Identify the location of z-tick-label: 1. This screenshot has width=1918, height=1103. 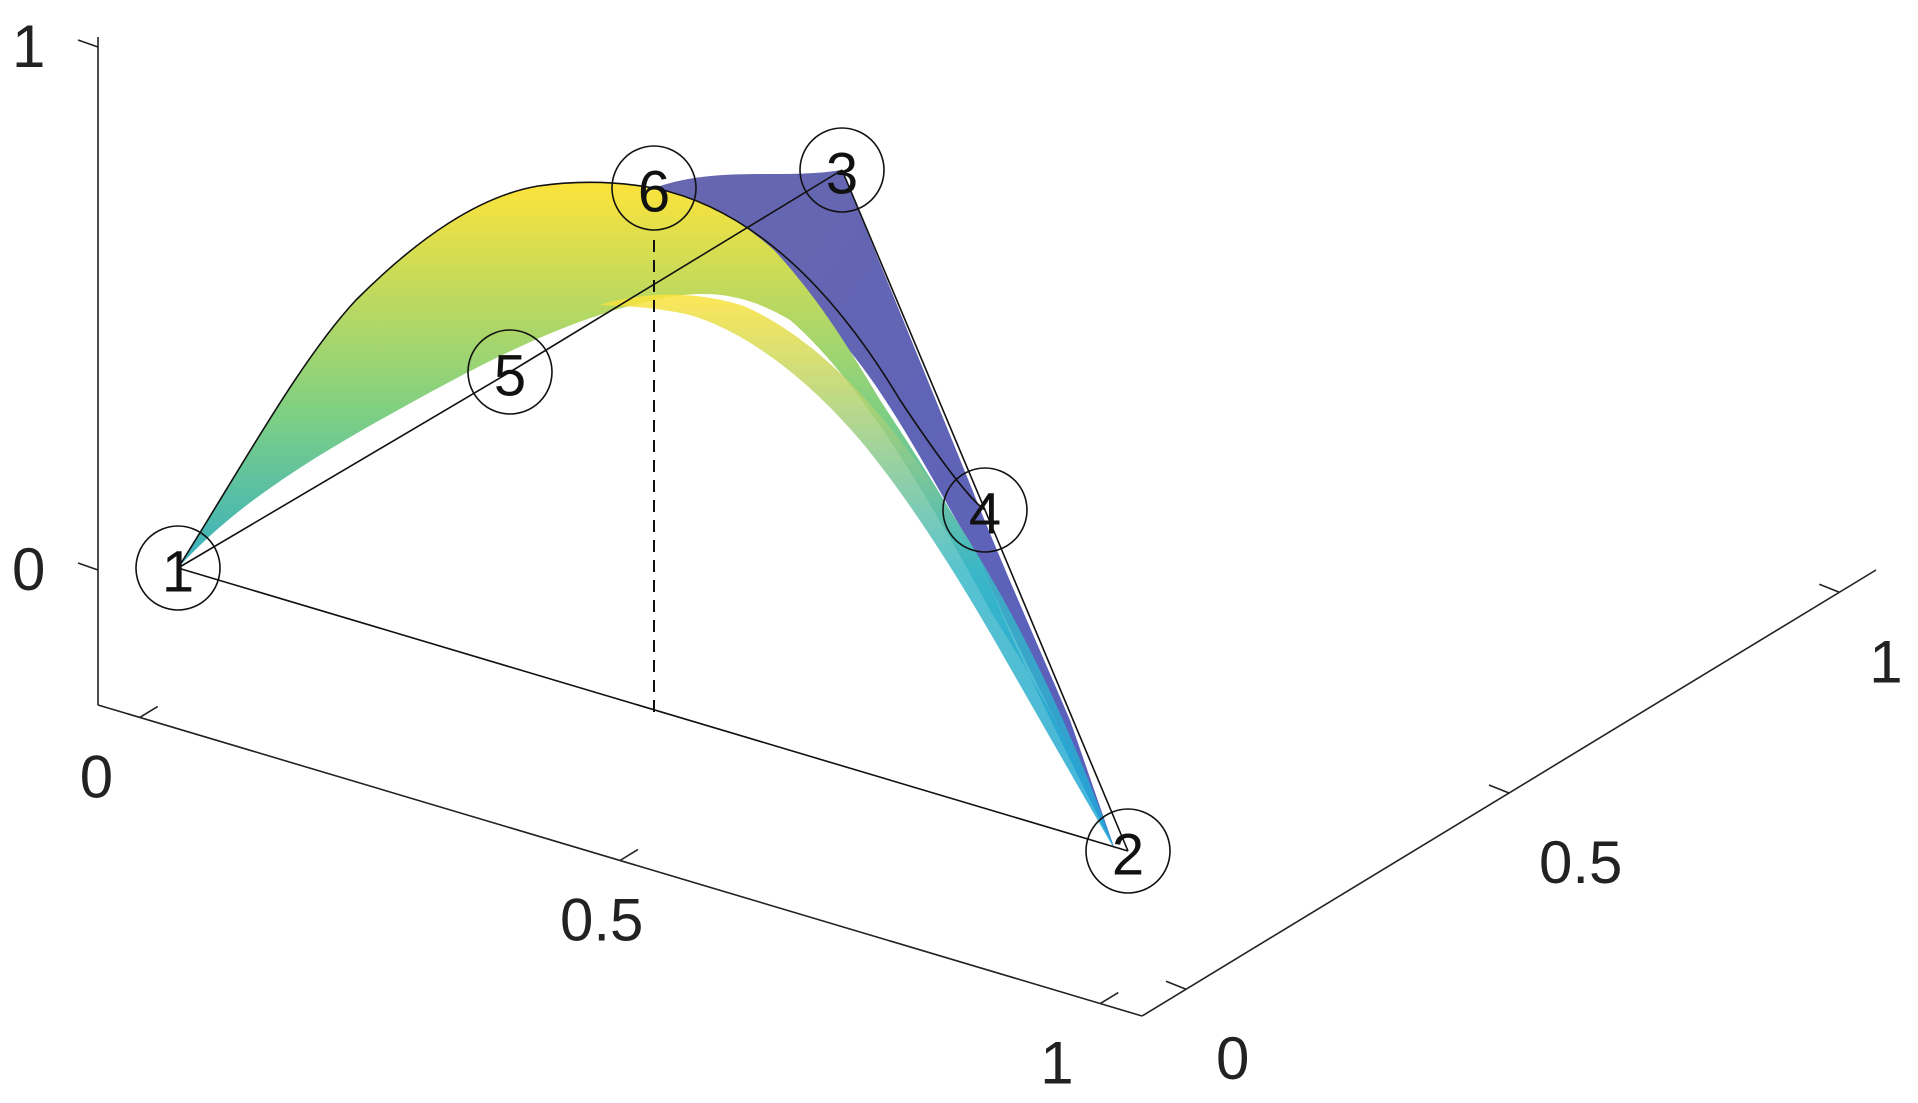
(28, 46).